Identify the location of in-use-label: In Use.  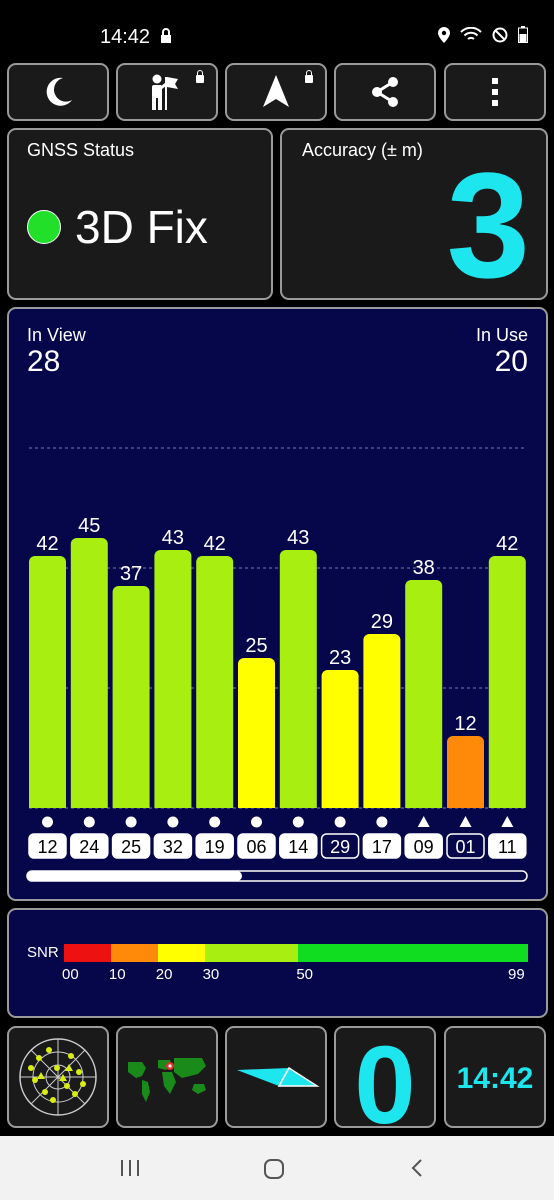
(501, 335).